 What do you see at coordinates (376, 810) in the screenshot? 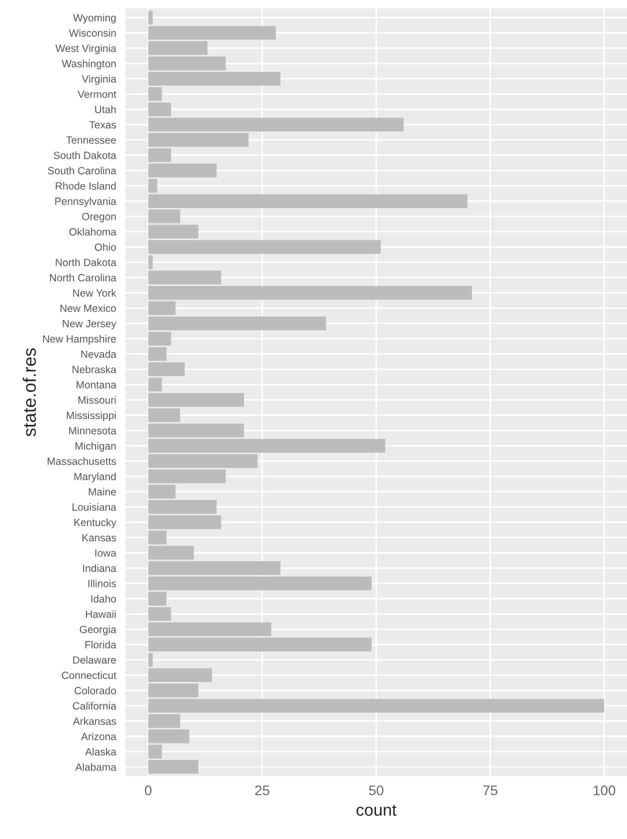
I see `x-axis-title: count` at bounding box center [376, 810].